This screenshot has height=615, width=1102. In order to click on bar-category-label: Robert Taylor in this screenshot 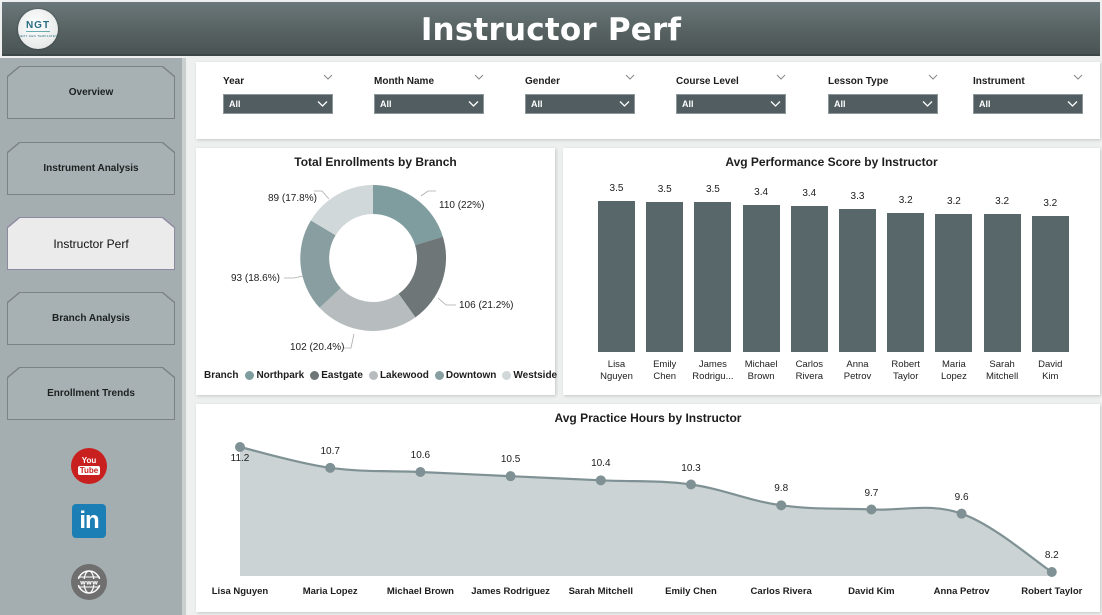, I will do `click(906, 371)`.